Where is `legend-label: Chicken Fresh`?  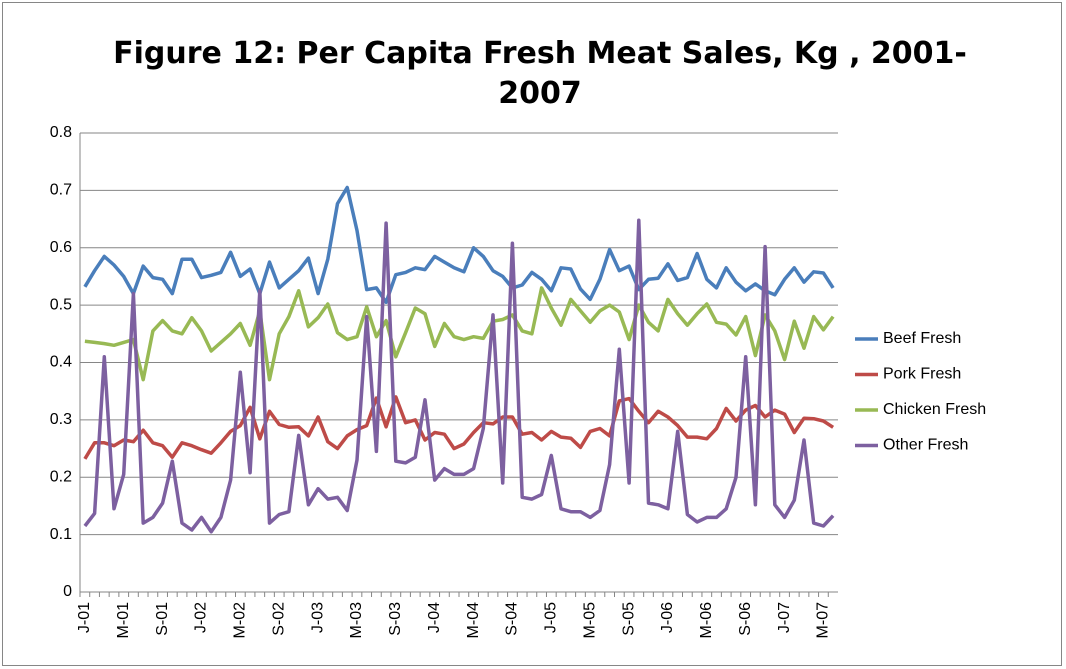 legend-label: Chicken Fresh is located at coordinates (934, 409).